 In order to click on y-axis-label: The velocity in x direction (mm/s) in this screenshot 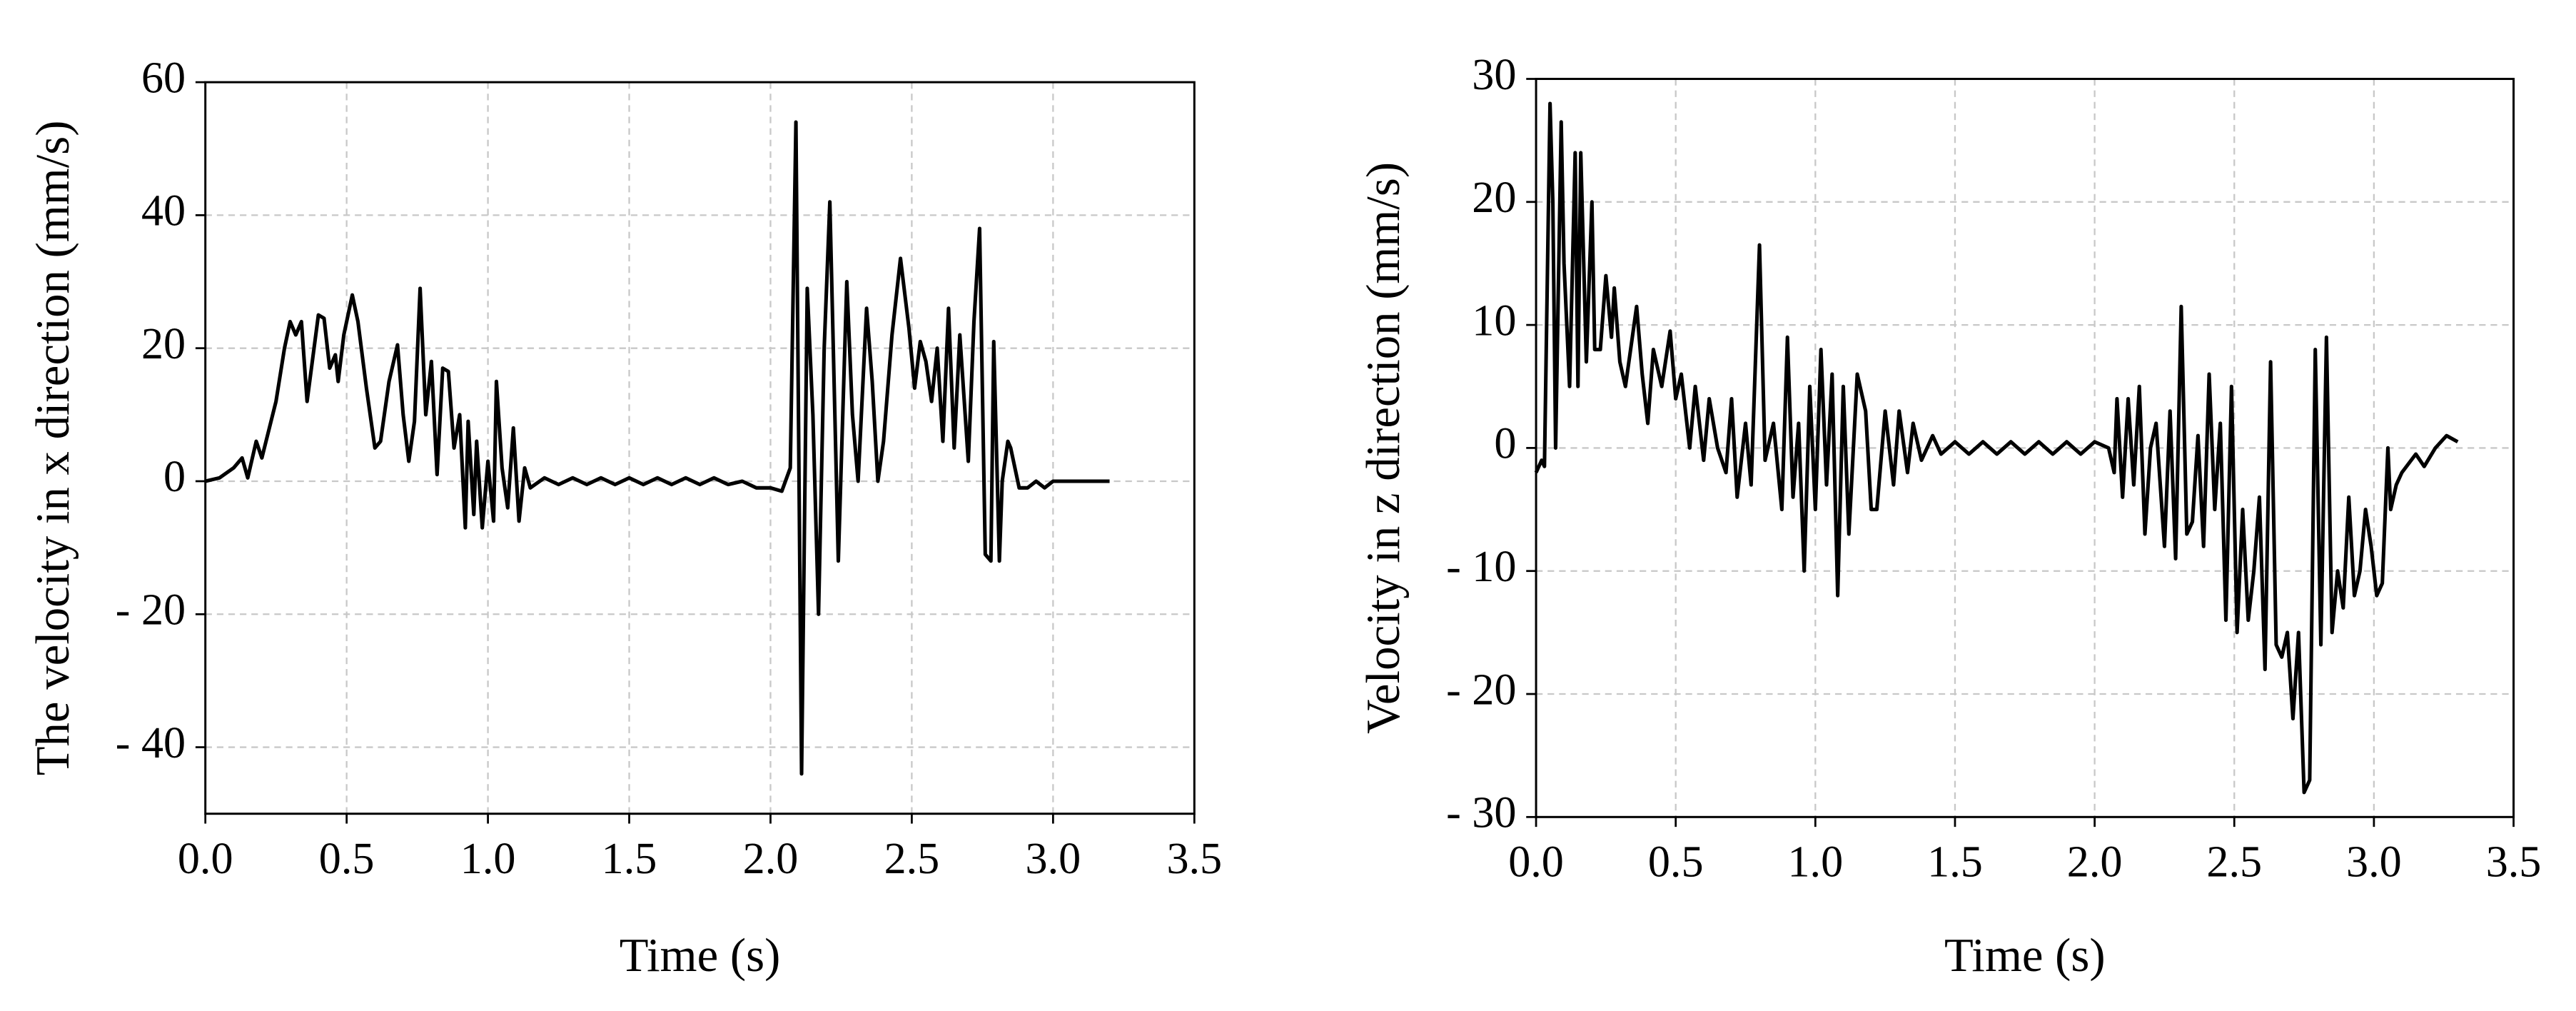, I will do `click(53, 448)`.